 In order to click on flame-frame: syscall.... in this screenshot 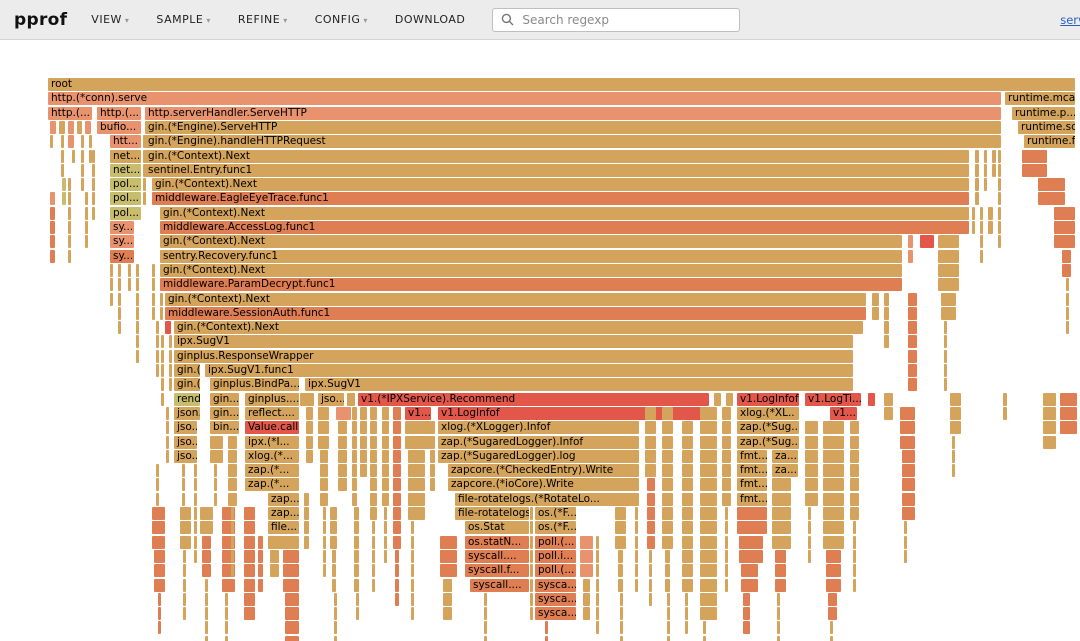, I will do `click(499, 585)`.